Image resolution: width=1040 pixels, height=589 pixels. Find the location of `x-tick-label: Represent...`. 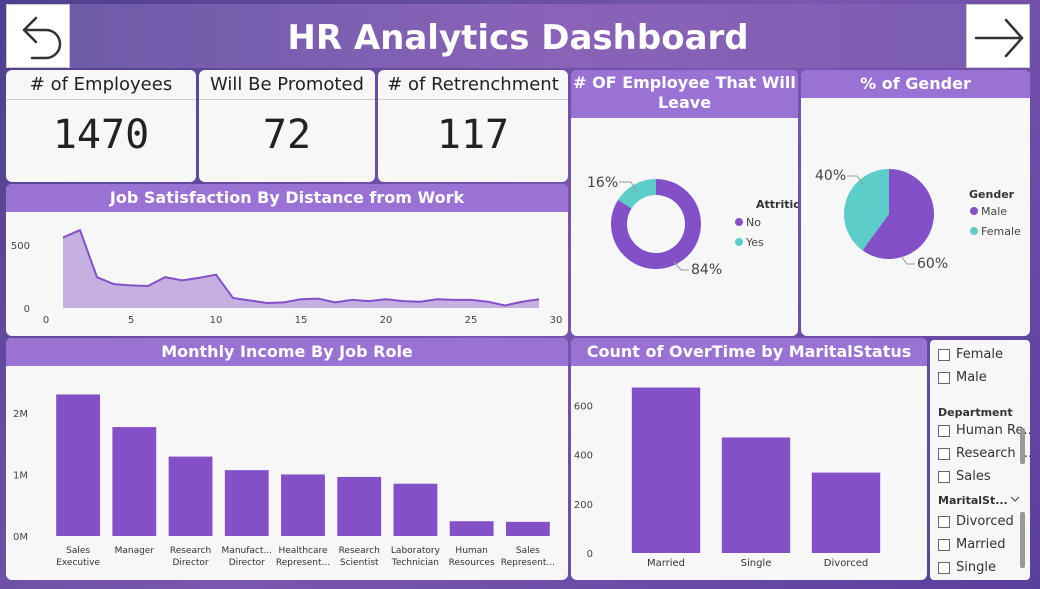

x-tick-label: Represent... is located at coordinates (303, 563).